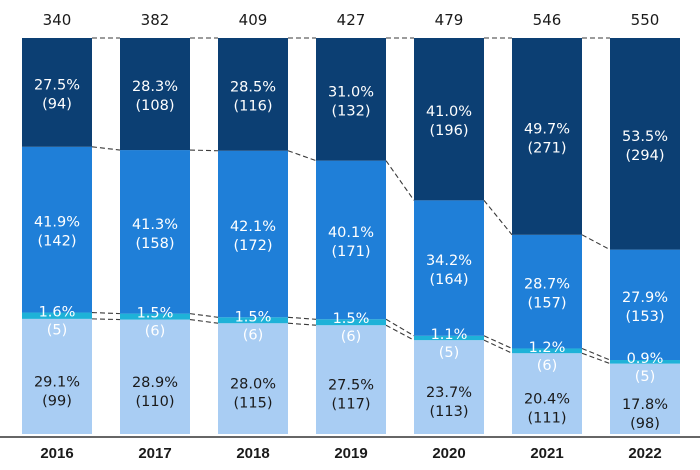 Image resolution: width=700 pixels, height=470 pixels. What do you see at coordinates (645, 156) in the screenshot?
I see `segment-count-label: (294)` at bounding box center [645, 156].